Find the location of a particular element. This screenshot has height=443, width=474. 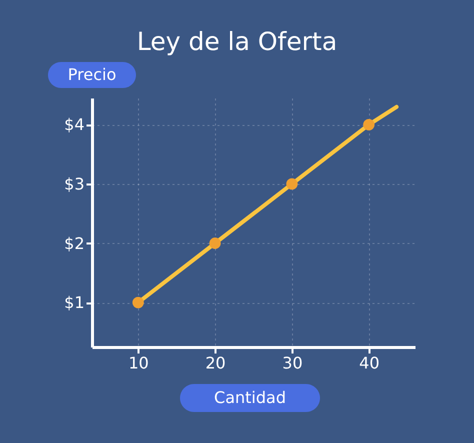

x-tick-label: 20 is located at coordinates (215, 363).